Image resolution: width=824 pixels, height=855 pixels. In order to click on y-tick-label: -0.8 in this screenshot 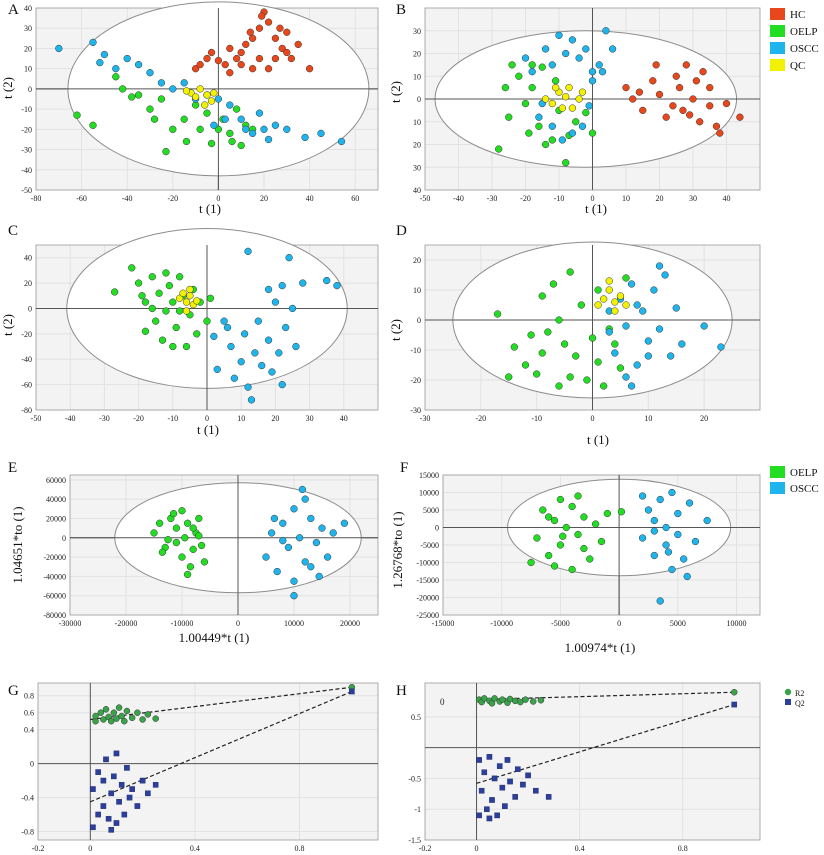, I will do `click(27, 832)`.